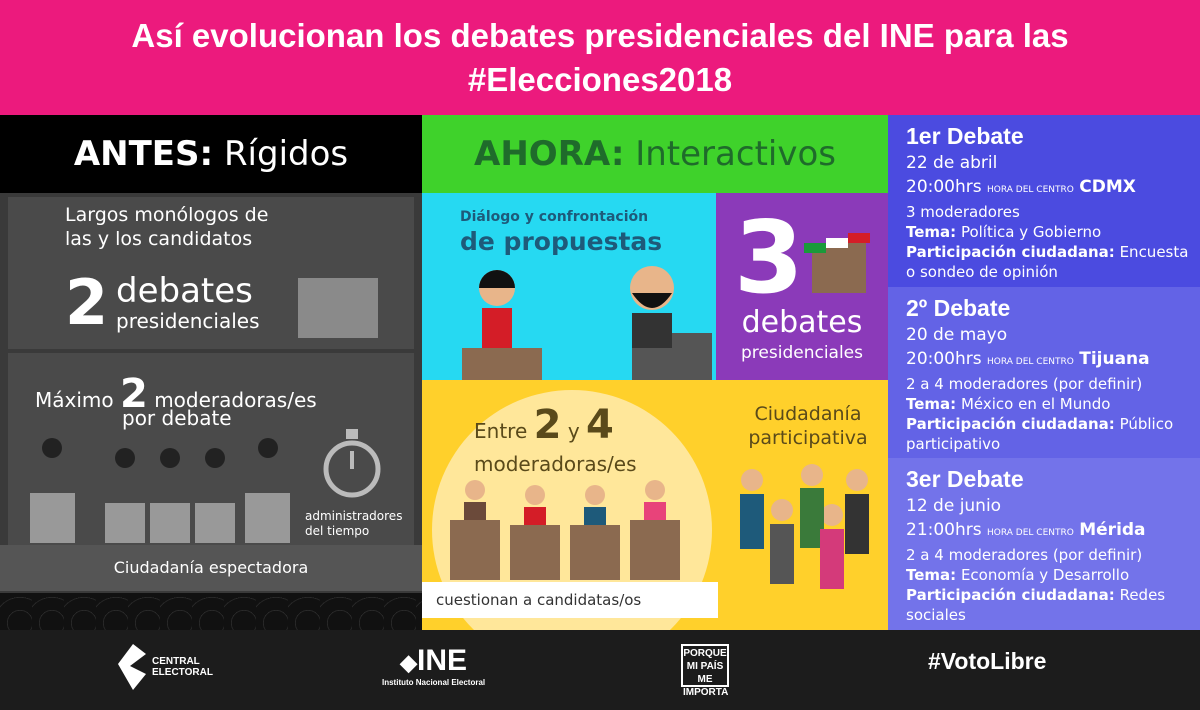 The height and width of the screenshot is (710, 1200). I want to click on debate-tema: Tema: México en el Mundo, so click(1008, 404).